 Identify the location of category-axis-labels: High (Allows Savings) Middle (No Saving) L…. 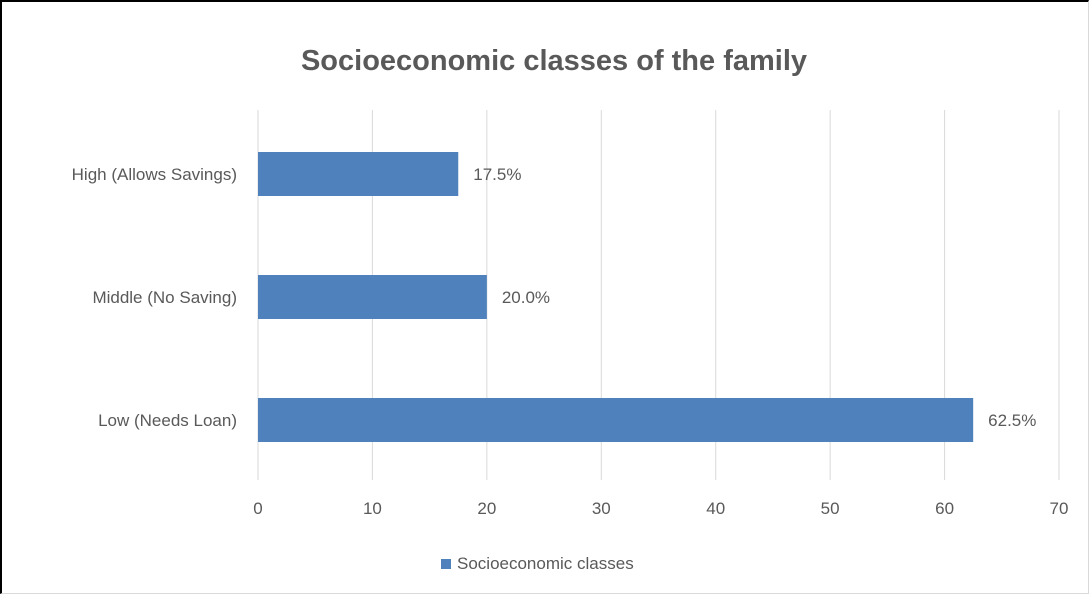
(154, 297).